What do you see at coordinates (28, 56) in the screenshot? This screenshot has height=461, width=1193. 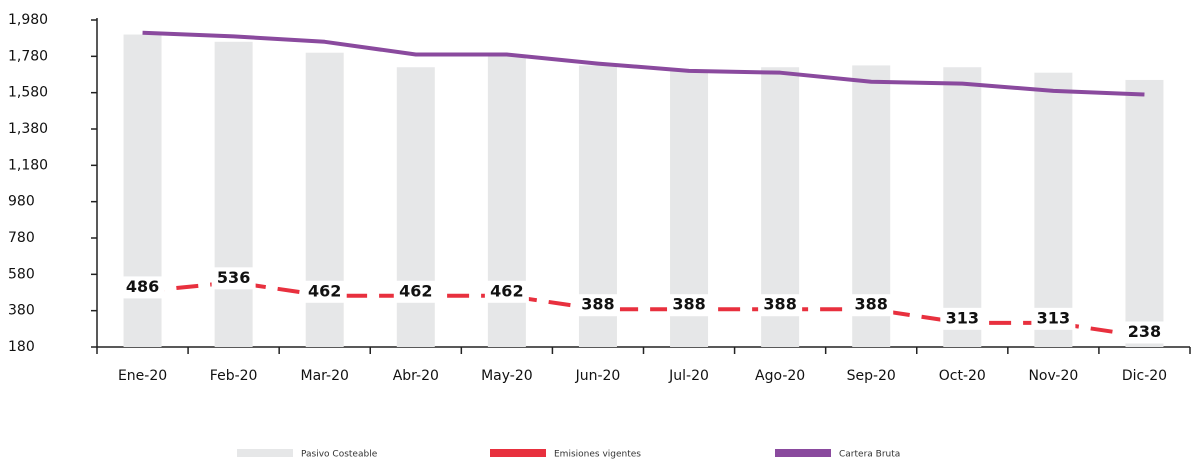 I see `y-tick-label: 1,780` at bounding box center [28, 56].